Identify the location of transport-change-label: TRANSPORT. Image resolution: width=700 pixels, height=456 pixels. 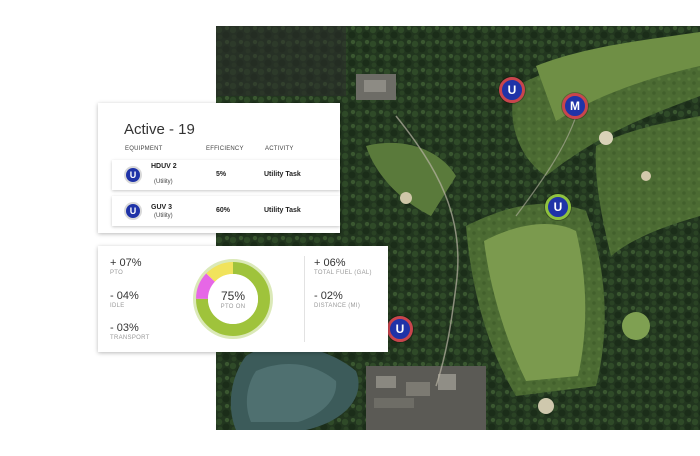
(130, 338).